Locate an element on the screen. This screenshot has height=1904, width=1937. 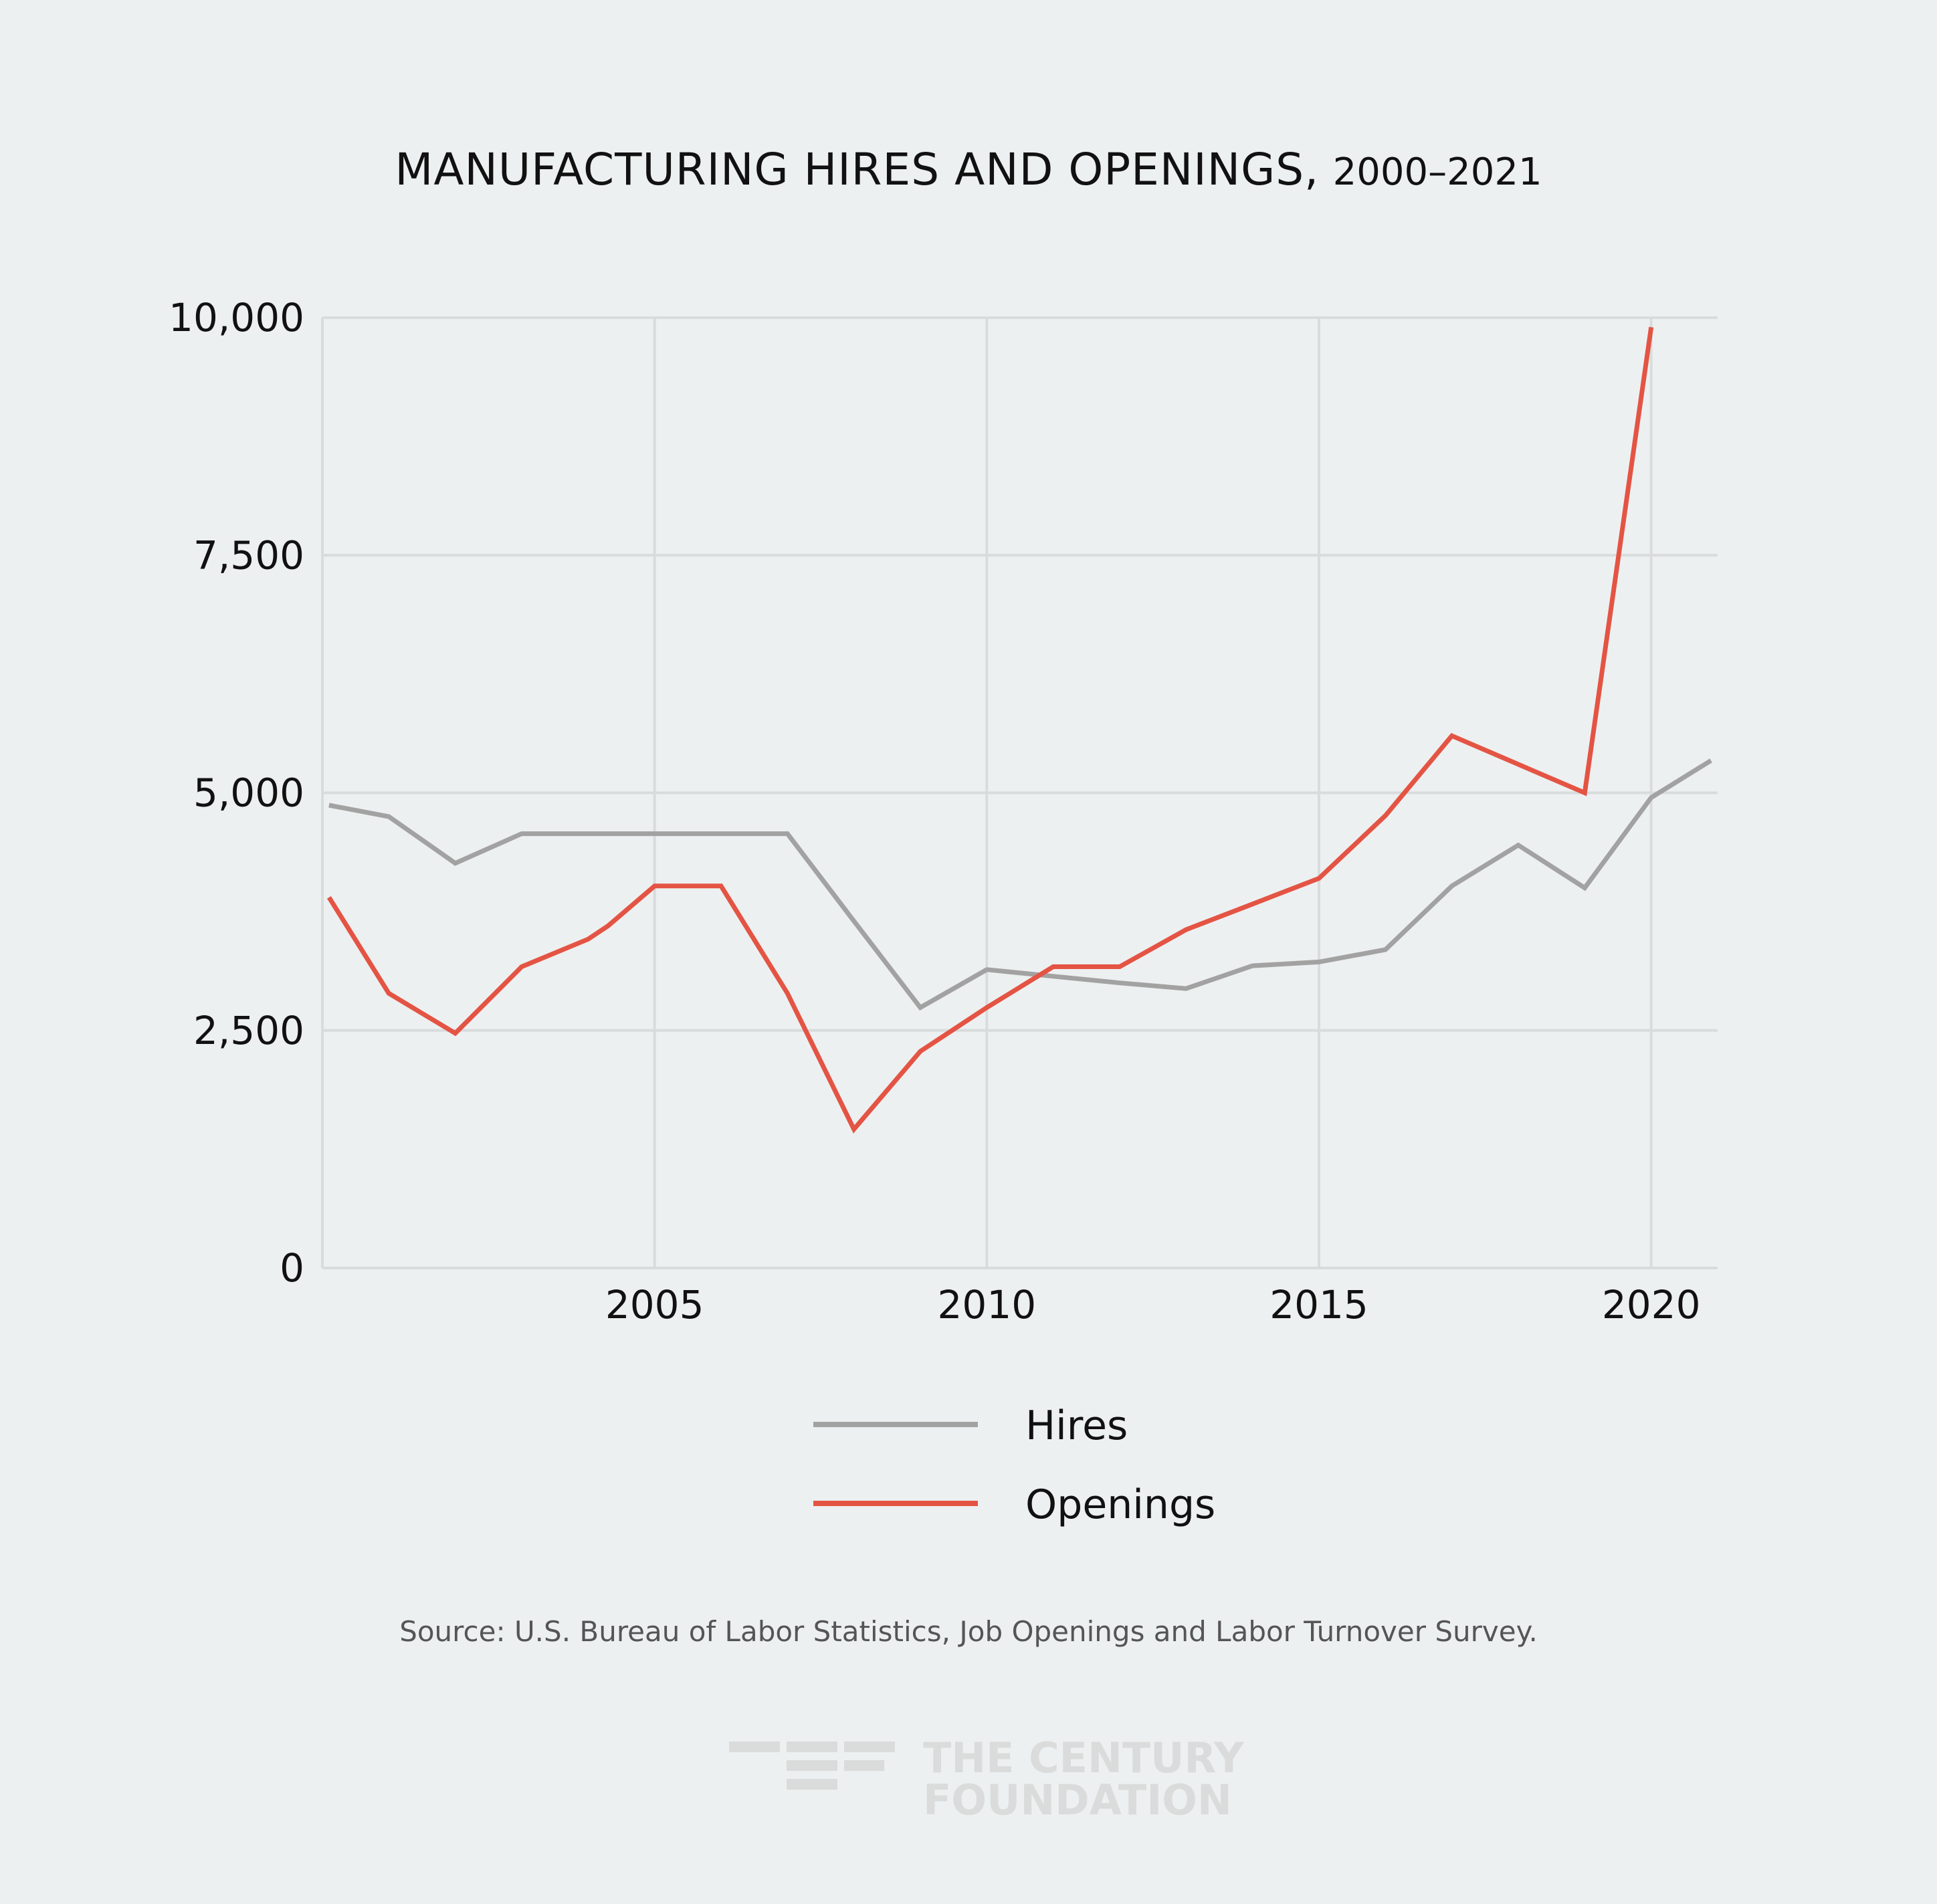
y-tick-label-3: 7,500 is located at coordinates (248, 555).